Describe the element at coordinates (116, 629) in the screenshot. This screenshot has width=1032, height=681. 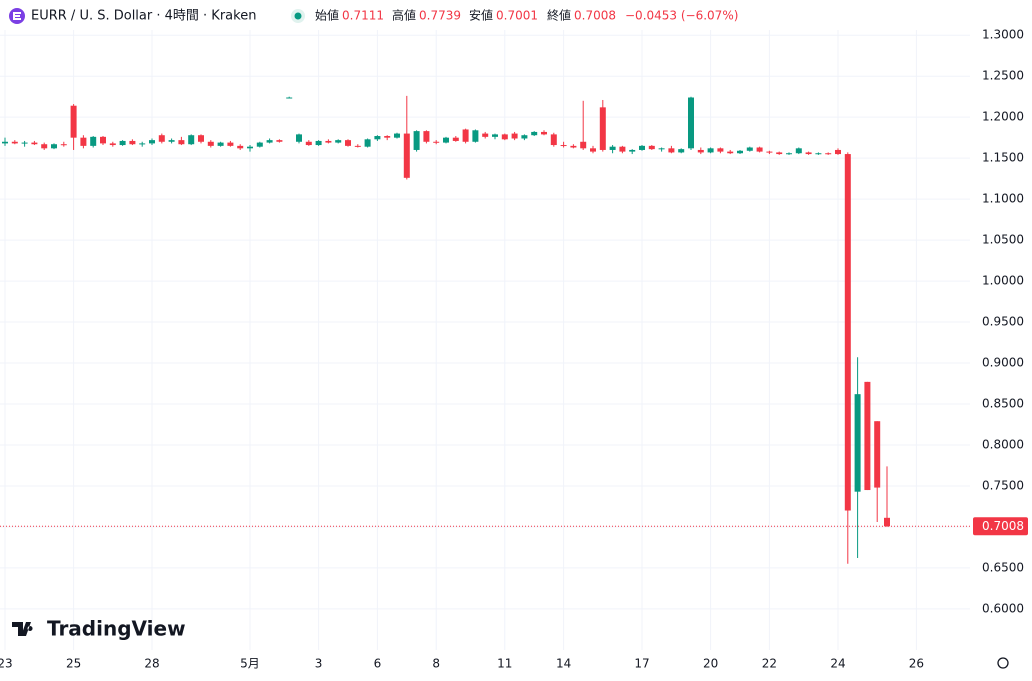
I see `watermark: TradingView` at that location.